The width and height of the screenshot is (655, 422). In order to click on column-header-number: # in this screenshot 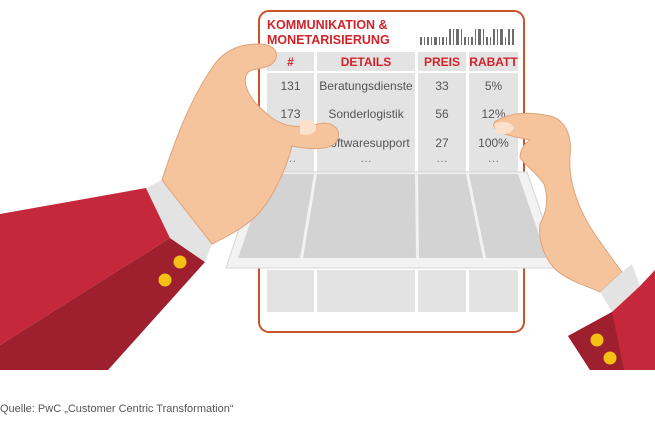, I will do `click(290, 62)`.